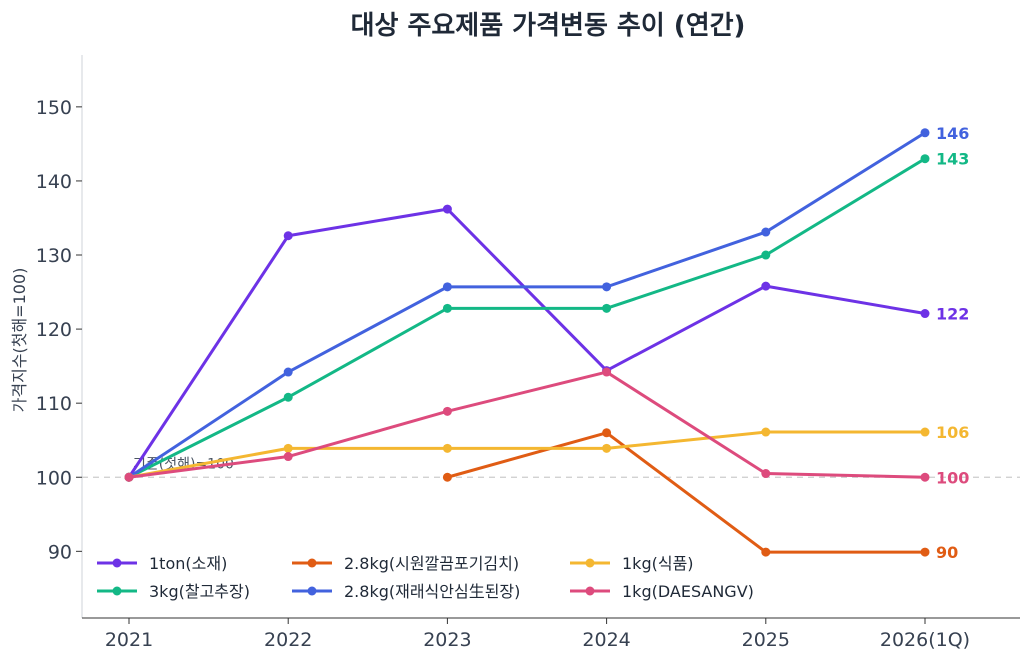  Describe the element at coordinates (54, 182) in the screenshot. I see `y-tick-label: 140` at that location.